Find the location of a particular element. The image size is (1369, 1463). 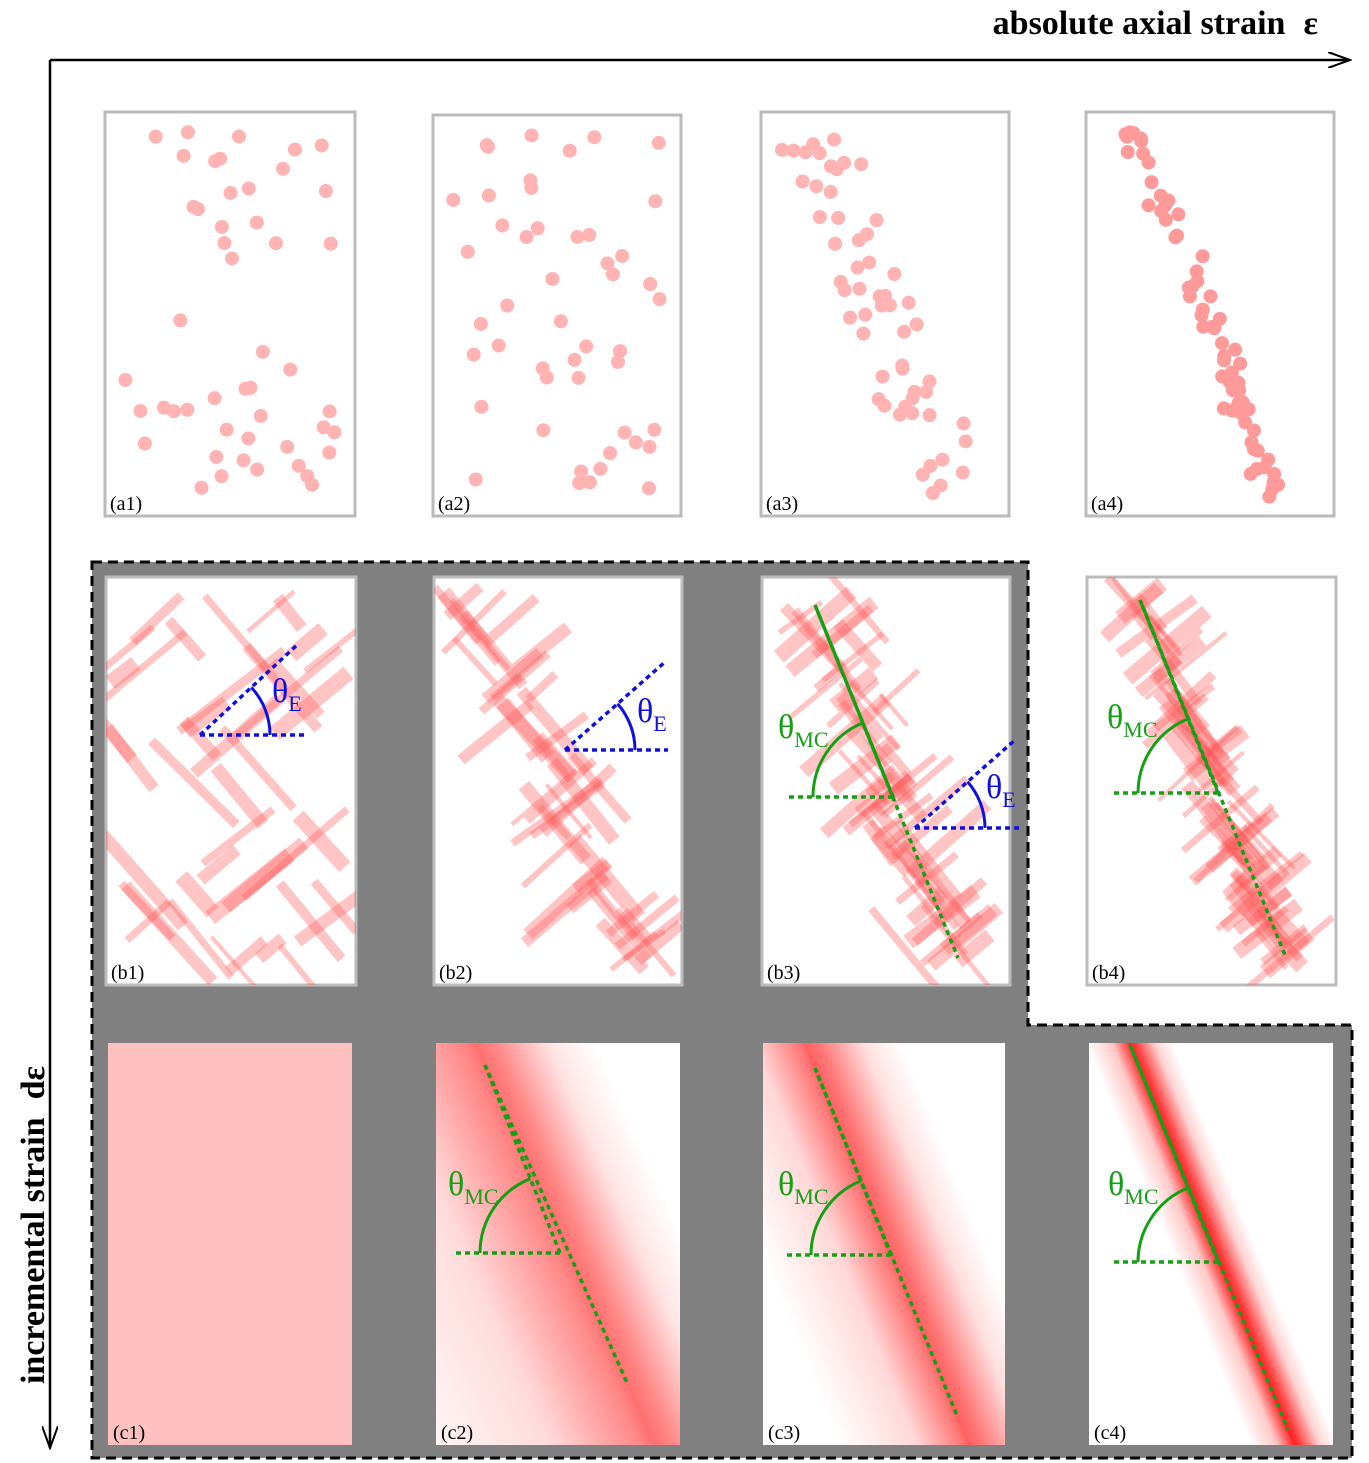

angle-label: θMC is located at coordinates (803, 730).